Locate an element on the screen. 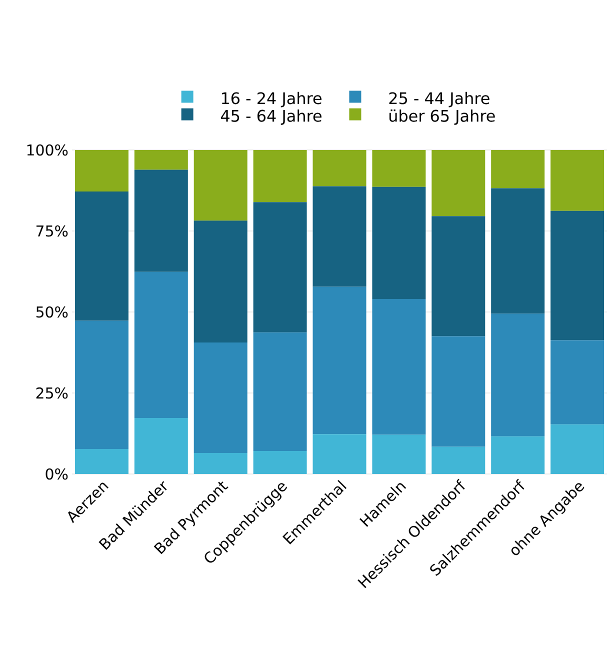  y-tick-label: 75% is located at coordinates (52, 231).